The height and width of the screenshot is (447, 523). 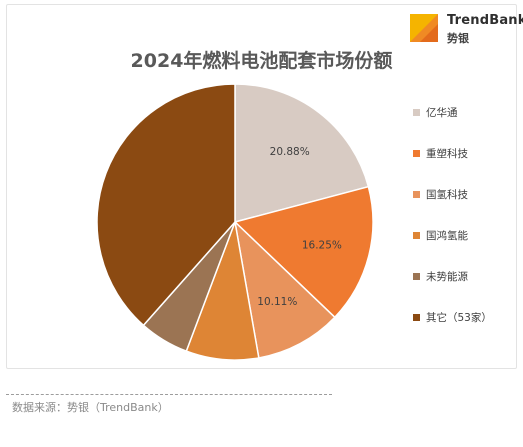 What do you see at coordinates (424, 28) in the screenshot?
I see `trendbank-logo-mark-icon` at bounding box center [424, 28].